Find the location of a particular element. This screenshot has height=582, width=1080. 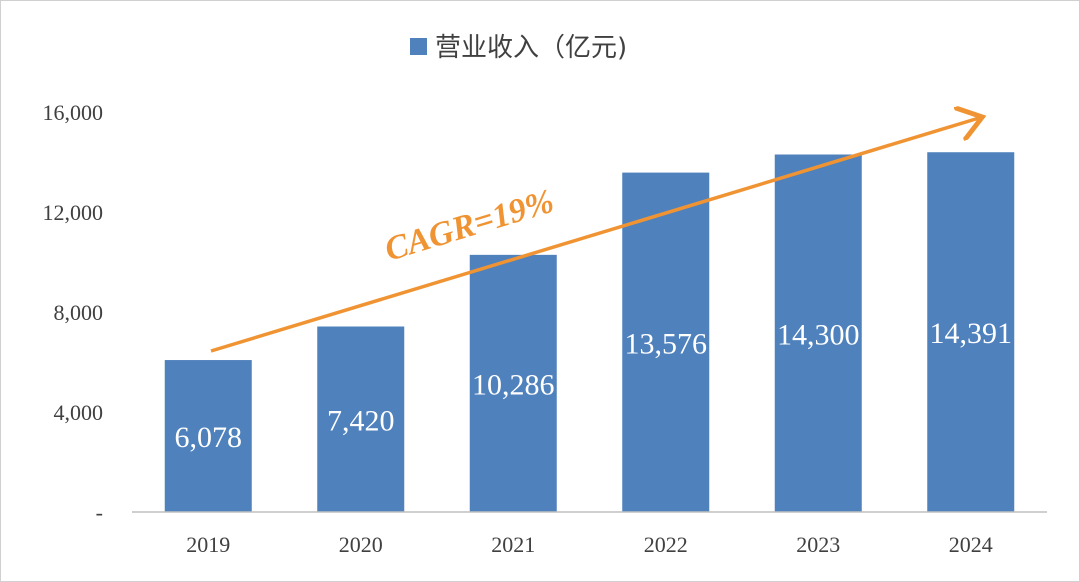

bar-2021 is located at coordinates (513, 383).